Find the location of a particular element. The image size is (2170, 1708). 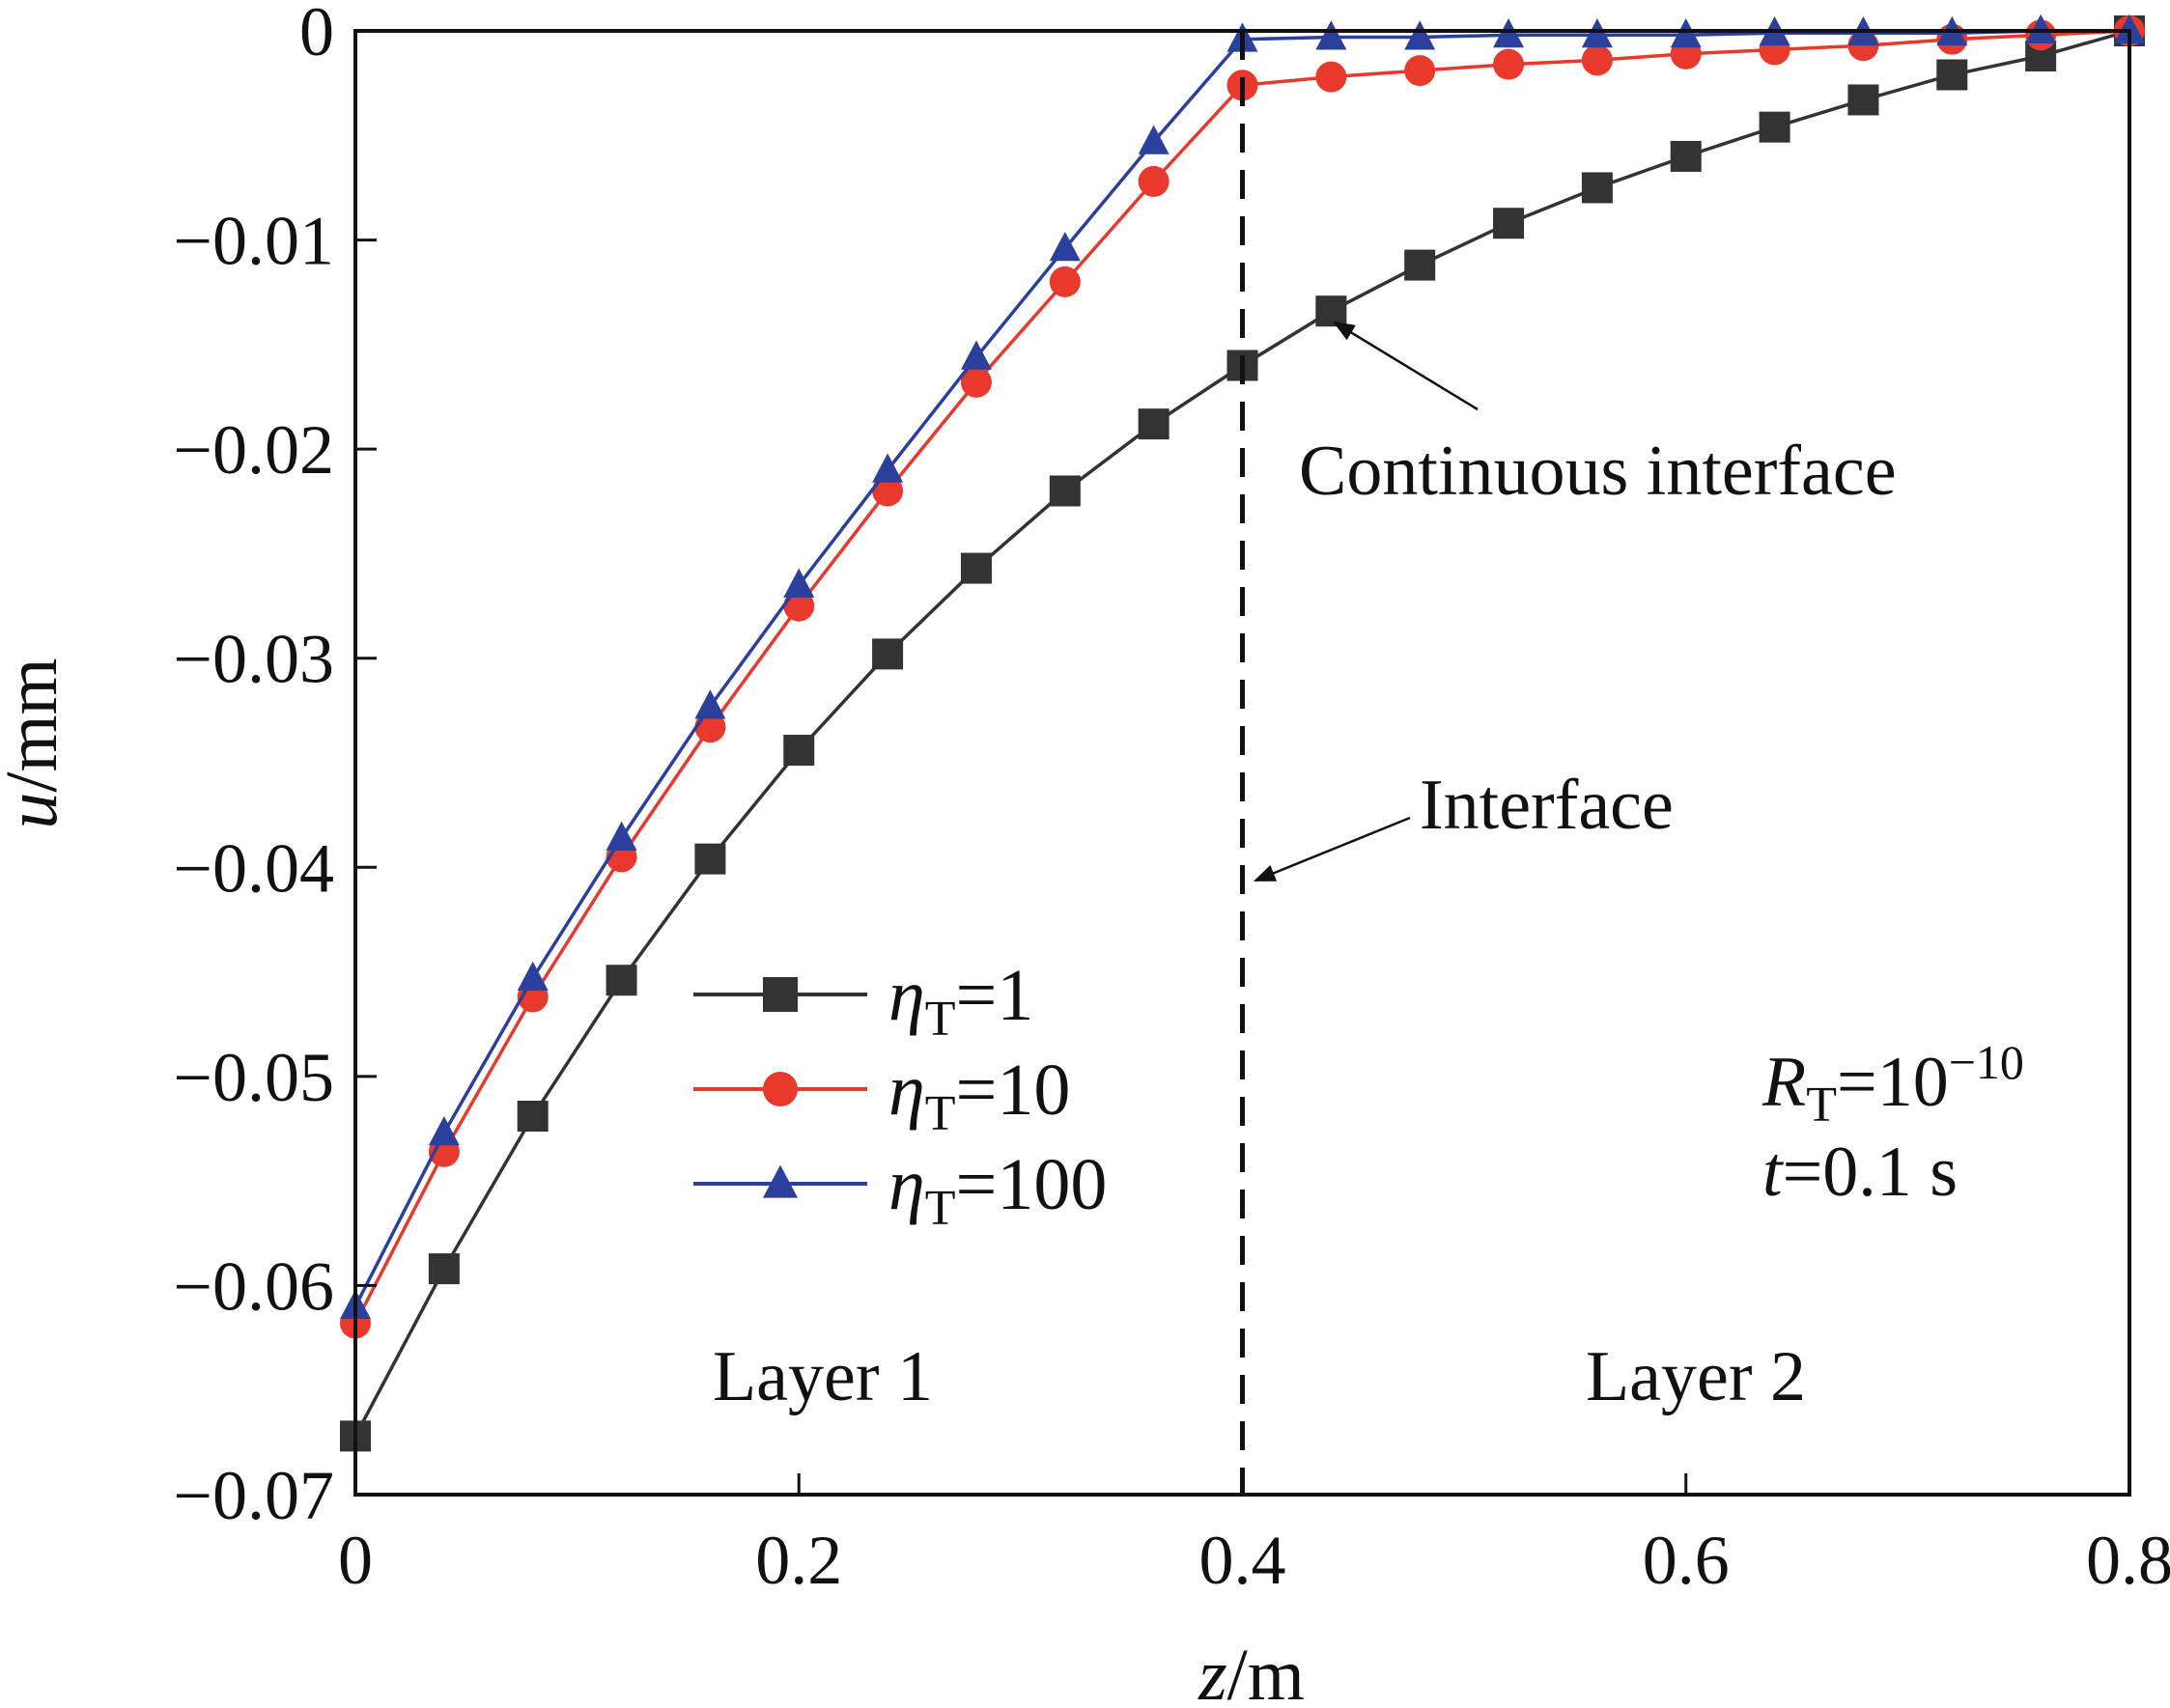

rt-annotation: RT=10−10 is located at coordinates (1892, 1084).